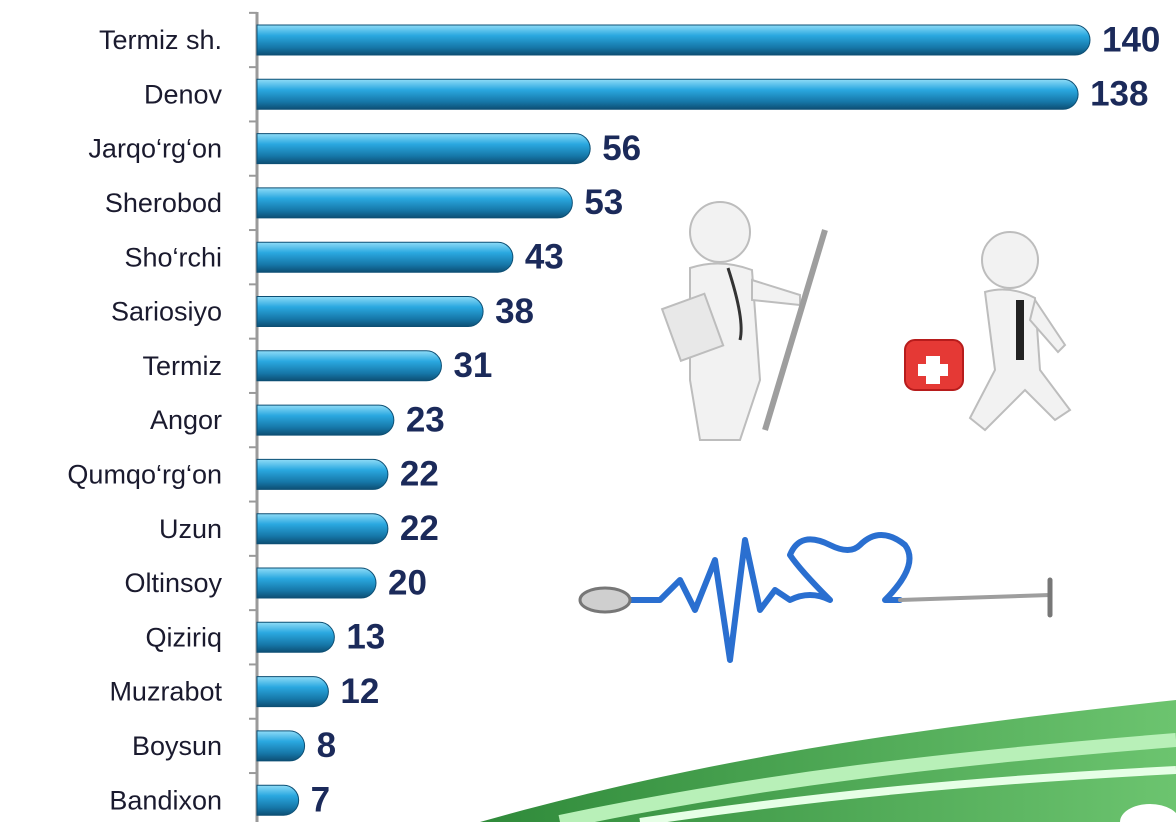  What do you see at coordinates (183, 94) in the screenshot?
I see `category-label: Denov` at bounding box center [183, 94].